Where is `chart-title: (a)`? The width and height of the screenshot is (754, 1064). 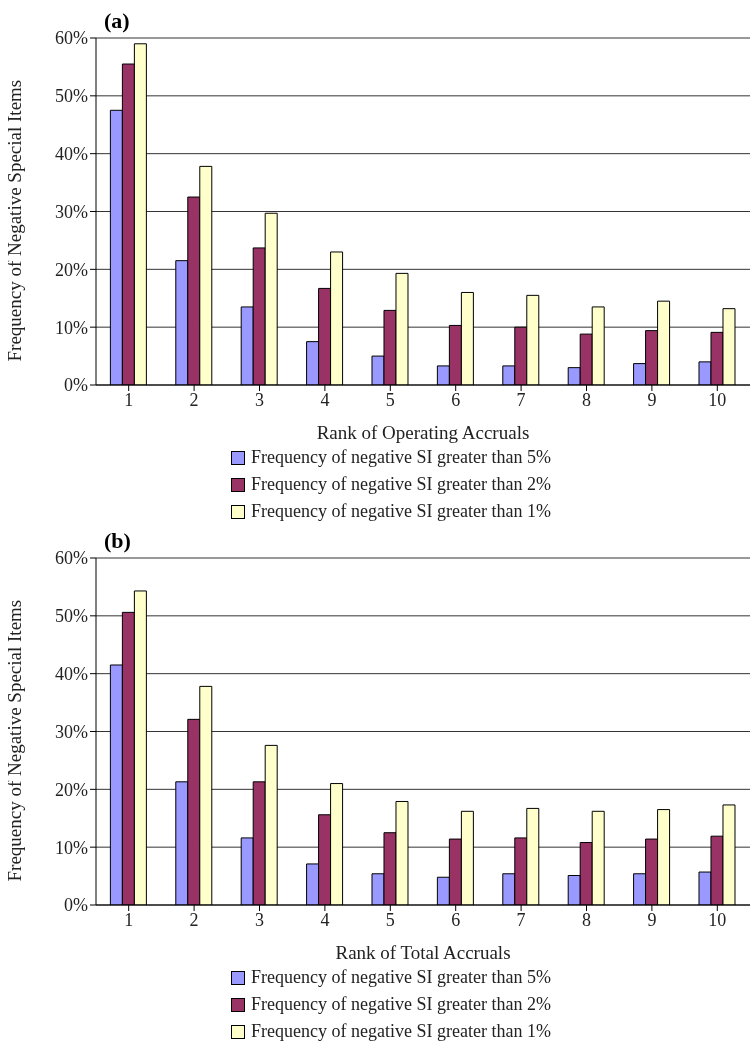
chart-title: (a) is located at coordinates (117, 21).